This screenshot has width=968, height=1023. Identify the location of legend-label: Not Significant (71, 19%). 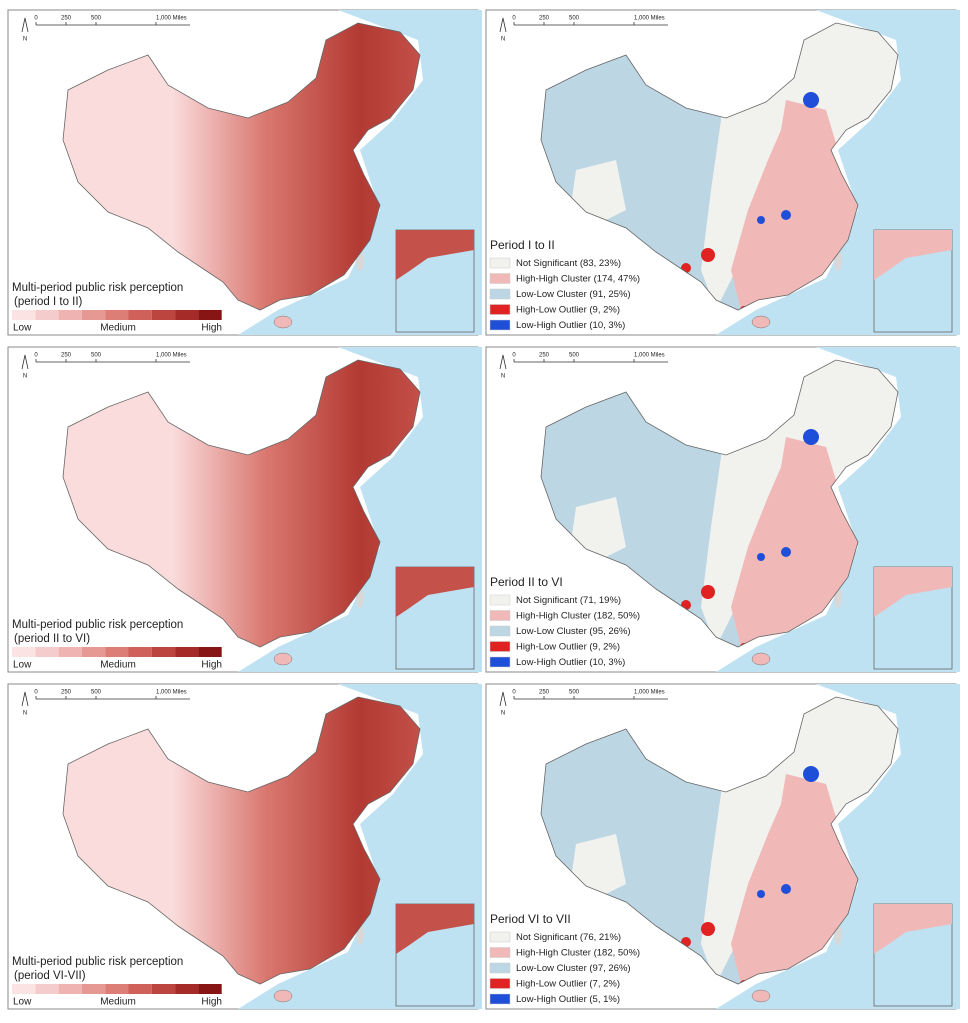
(568, 600).